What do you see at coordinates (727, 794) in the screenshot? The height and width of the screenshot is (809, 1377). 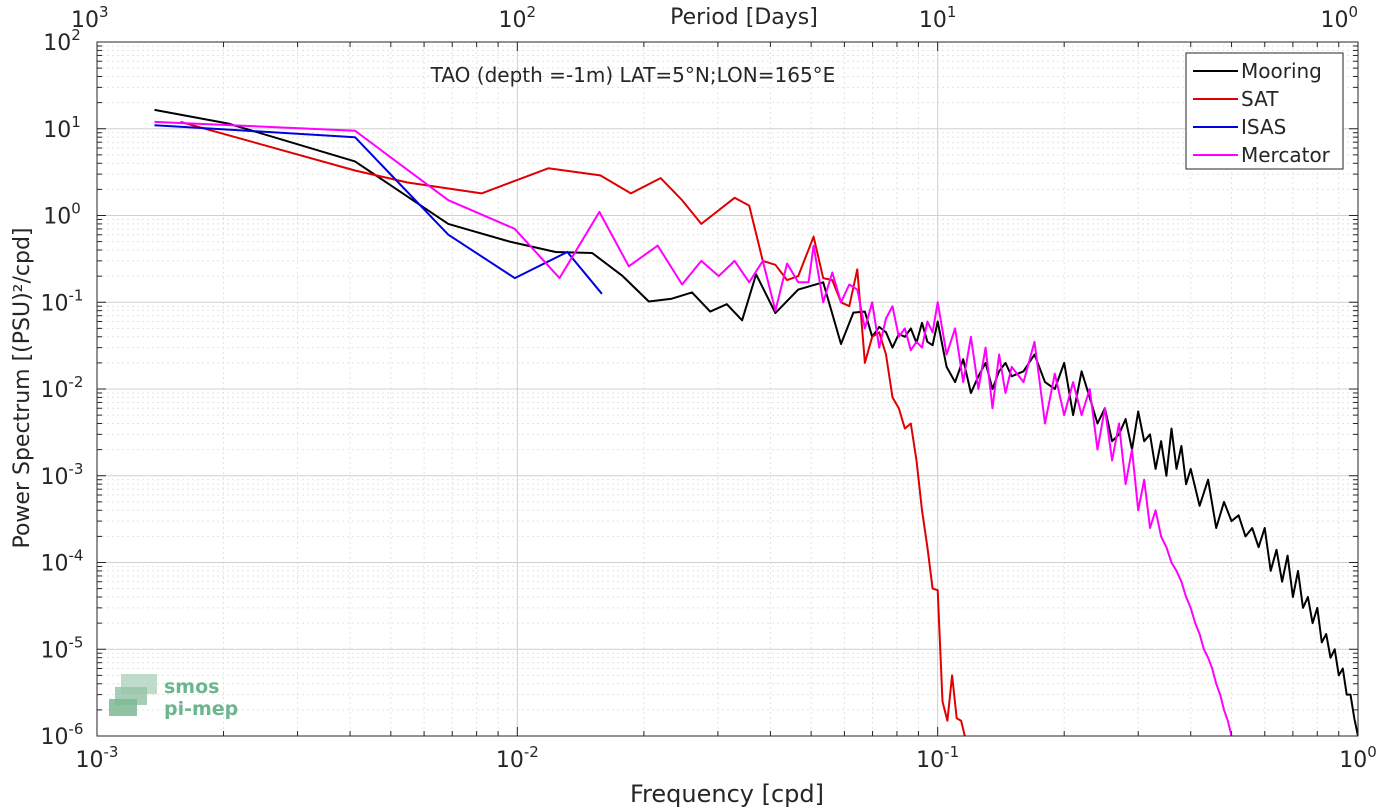 I see `x-axis-label: Frequency [cpd]` at bounding box center [727, 794].